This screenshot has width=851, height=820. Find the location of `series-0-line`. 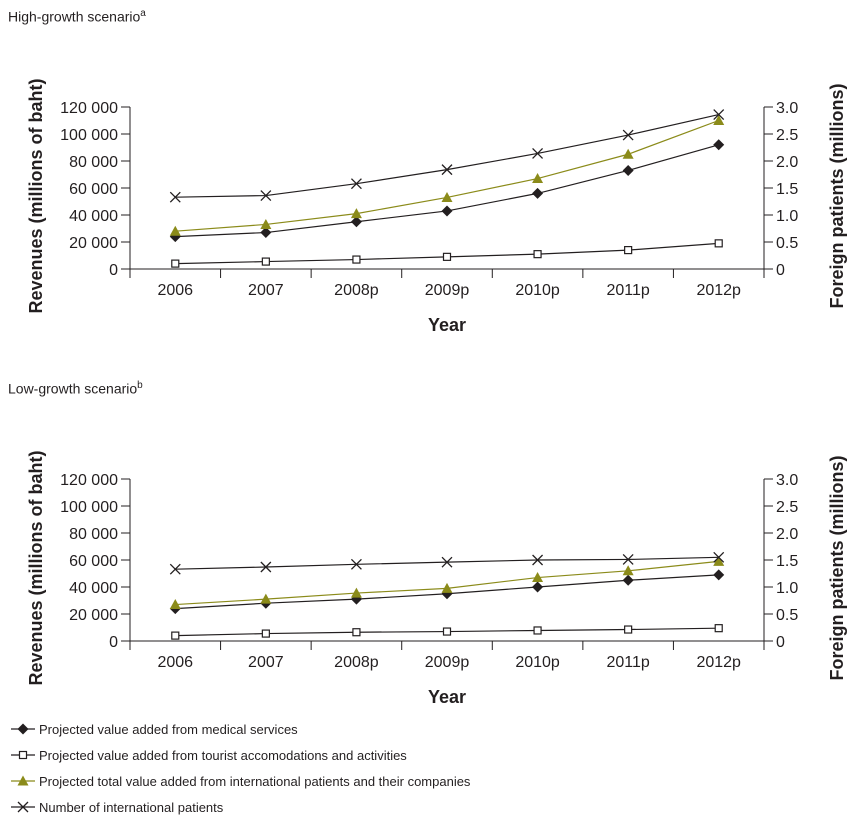

series-0-line is located at coordinates (447, 191).